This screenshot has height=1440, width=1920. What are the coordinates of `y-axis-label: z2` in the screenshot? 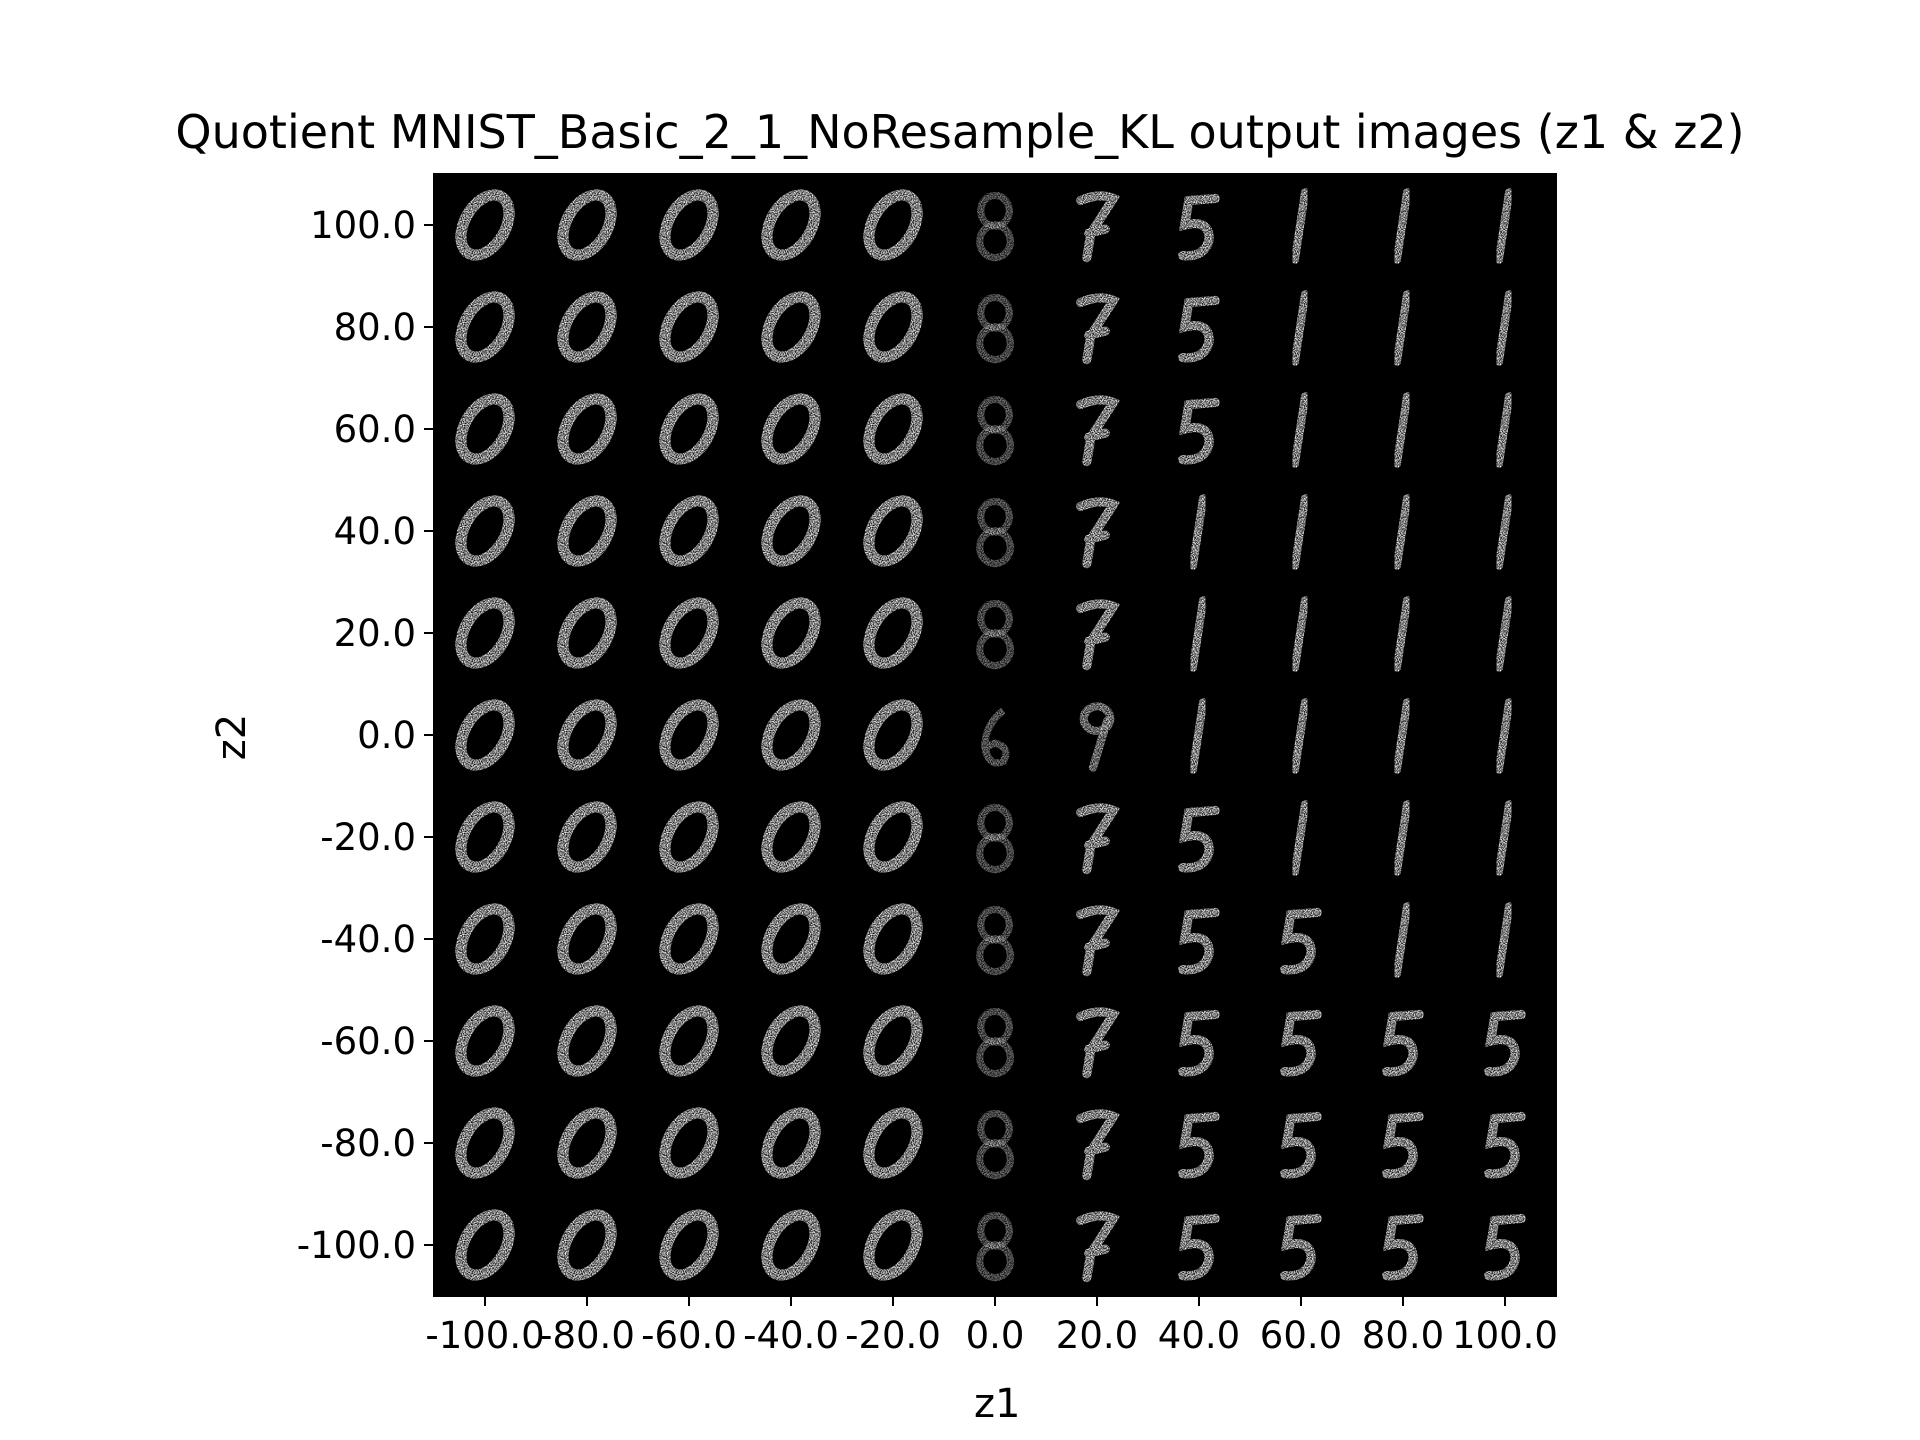 It's located at (232, 737).